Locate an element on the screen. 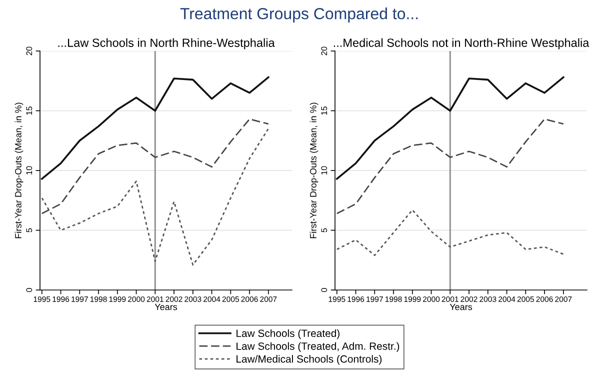 The image size is (599, 376). legend-label: Law/Medical Schools (Controls) is located at coordinates (309, 360).